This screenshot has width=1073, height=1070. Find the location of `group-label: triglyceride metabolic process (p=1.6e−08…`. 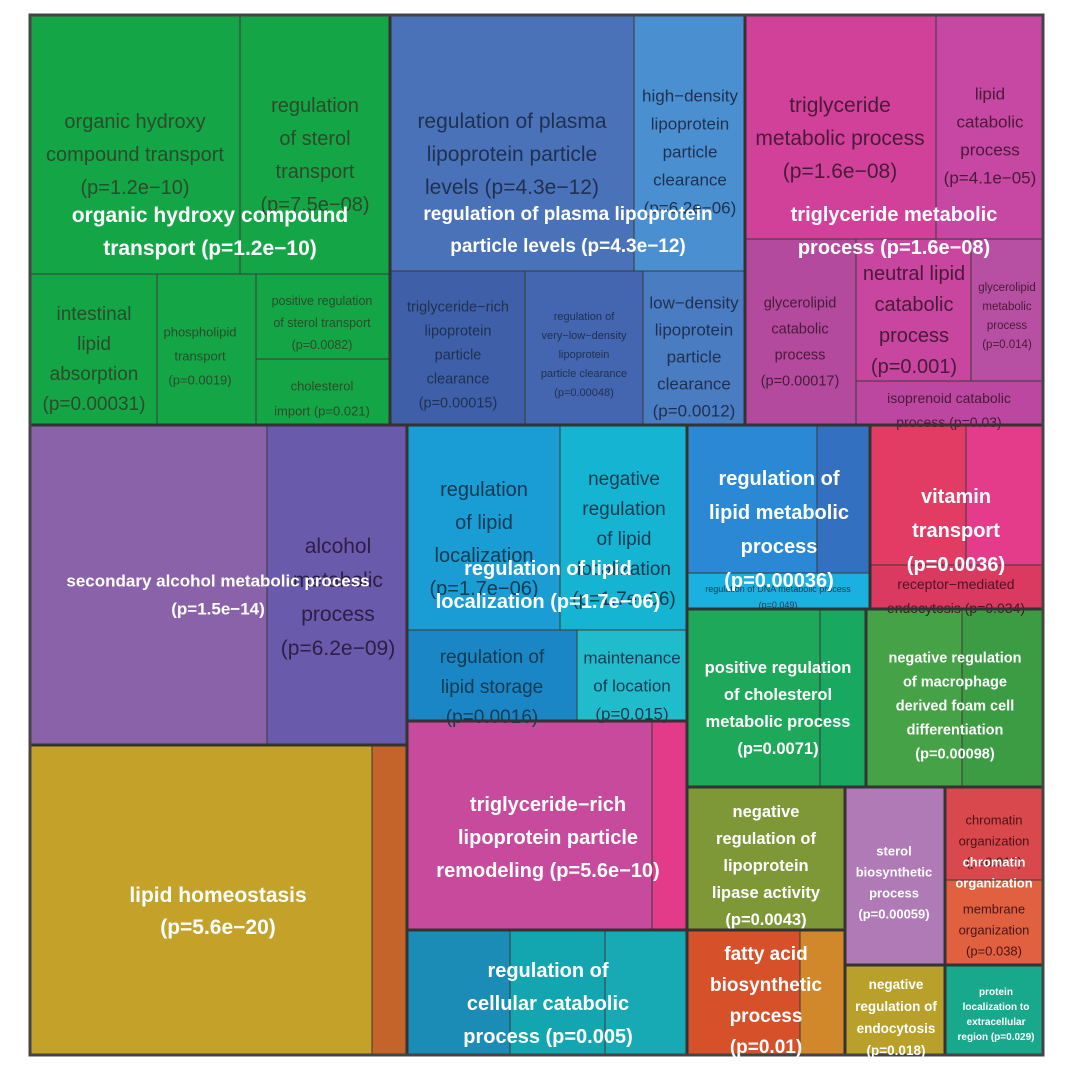

group-label: triglyceride metabolic process (p=1.6e−08… is located at coordinates (894, 231).